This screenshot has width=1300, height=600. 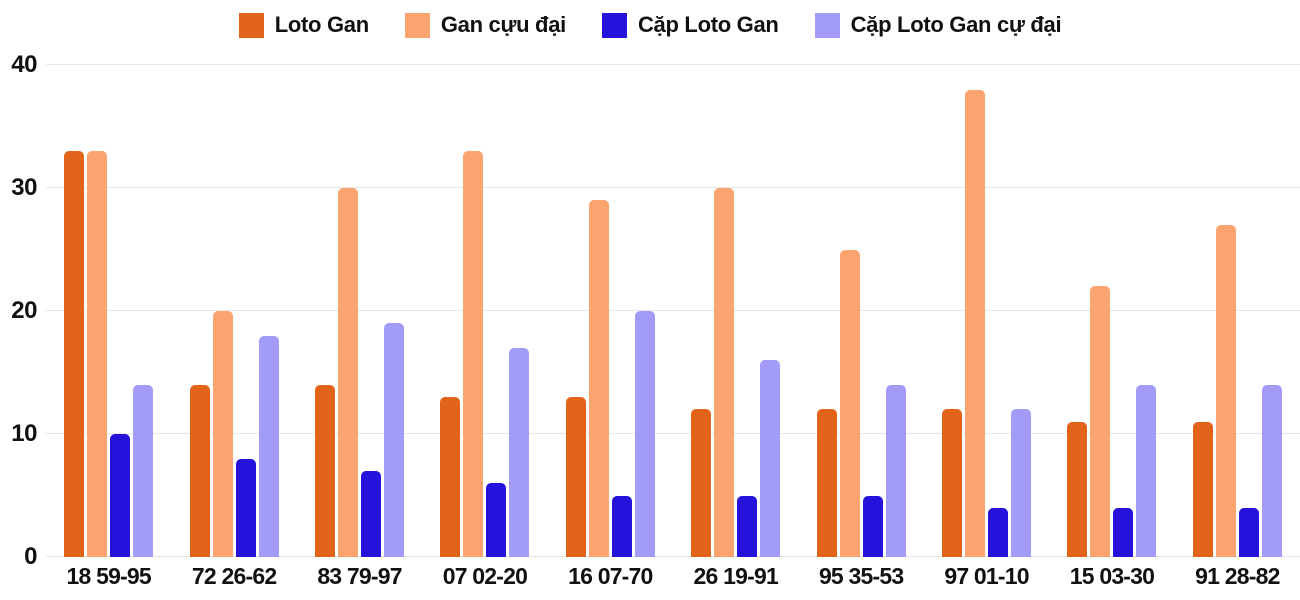 I want to click on y-tick-label: 20, so click(x=24, y=310).